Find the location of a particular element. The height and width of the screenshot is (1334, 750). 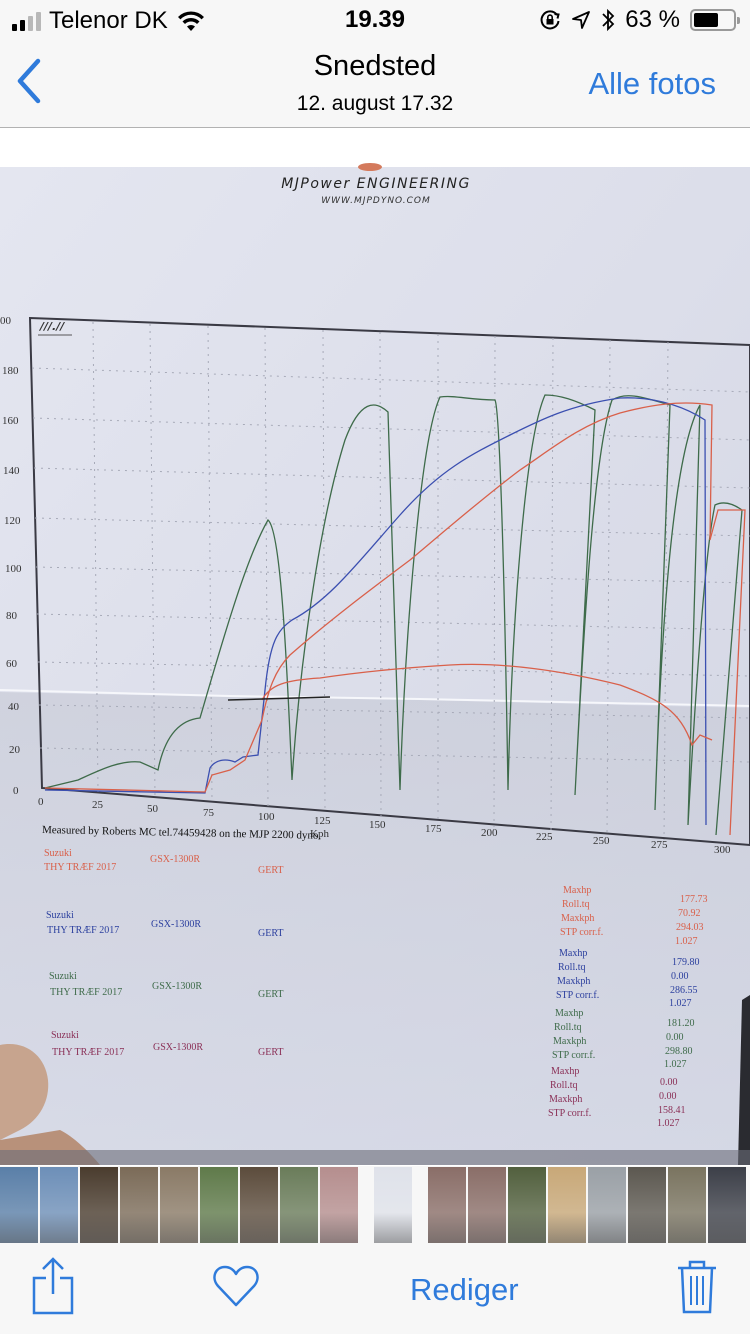

svg-text: 1.027 is located at coordinates (686, 941).